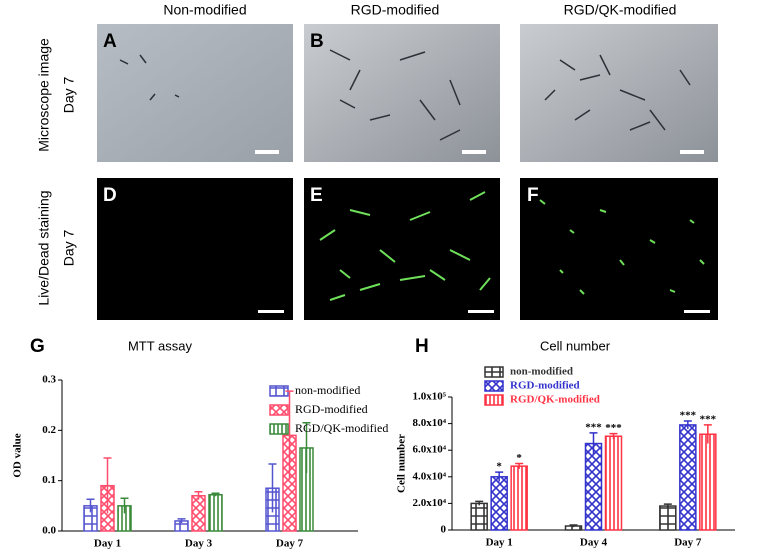  What do you see at coordinates (620, 10) in the screenshot?
I see `column-header: RGD/QK-modified` at bounding box center [620, 10].